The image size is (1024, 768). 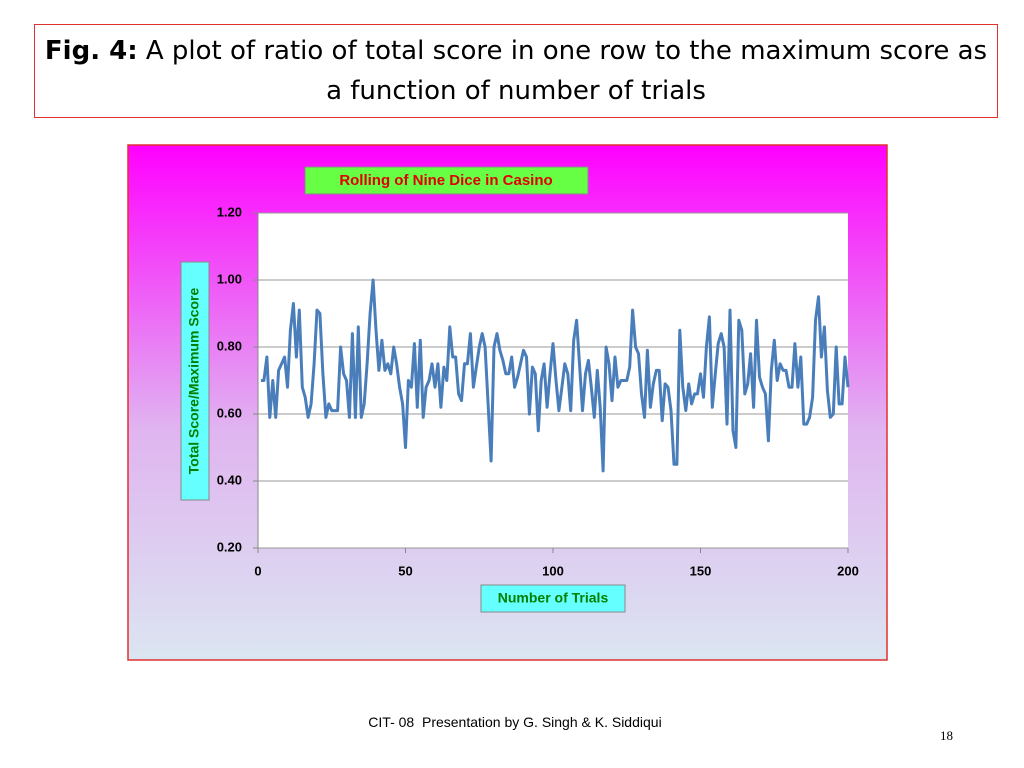 What do you see at coordinates (229, 412) in the screenshot?
I see `y-tick-label: 0.60` at bounding box center [229, 412].